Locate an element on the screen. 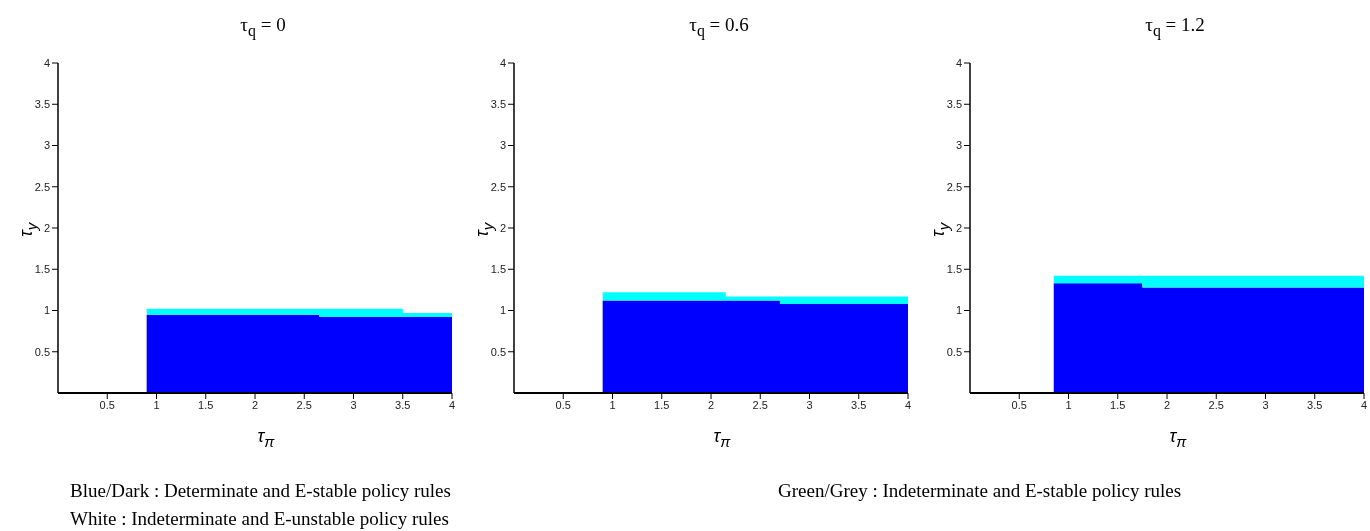 The width and height of the screenshot is (1370, 531). text: Green/Grey : Indeterminate and E-stable policy rules is located at coordinates (980, 491).